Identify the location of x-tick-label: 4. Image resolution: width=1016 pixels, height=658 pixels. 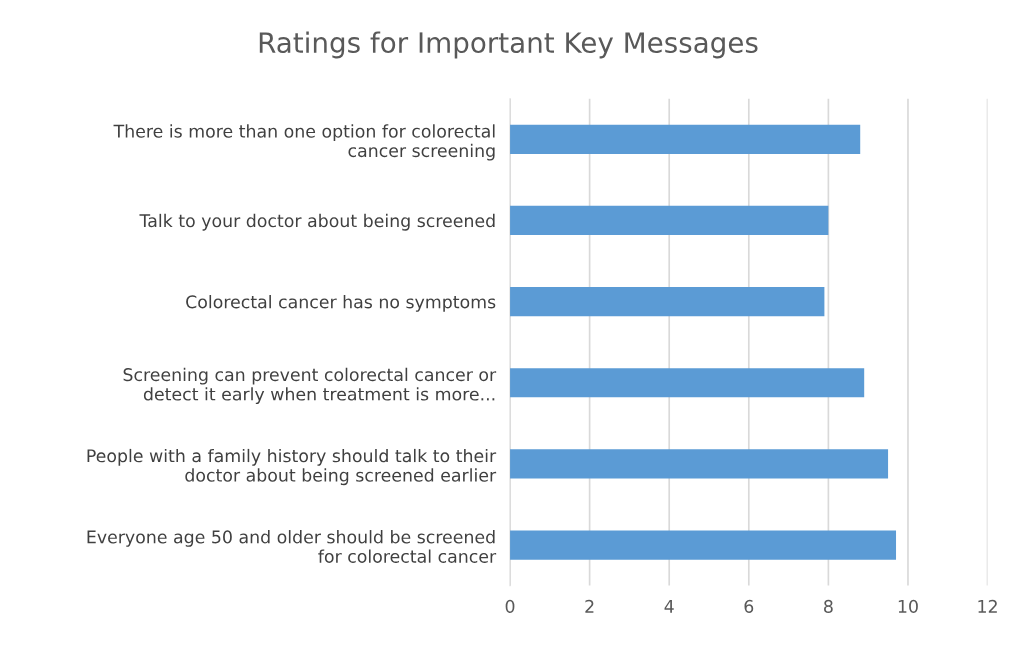
(669, 606).